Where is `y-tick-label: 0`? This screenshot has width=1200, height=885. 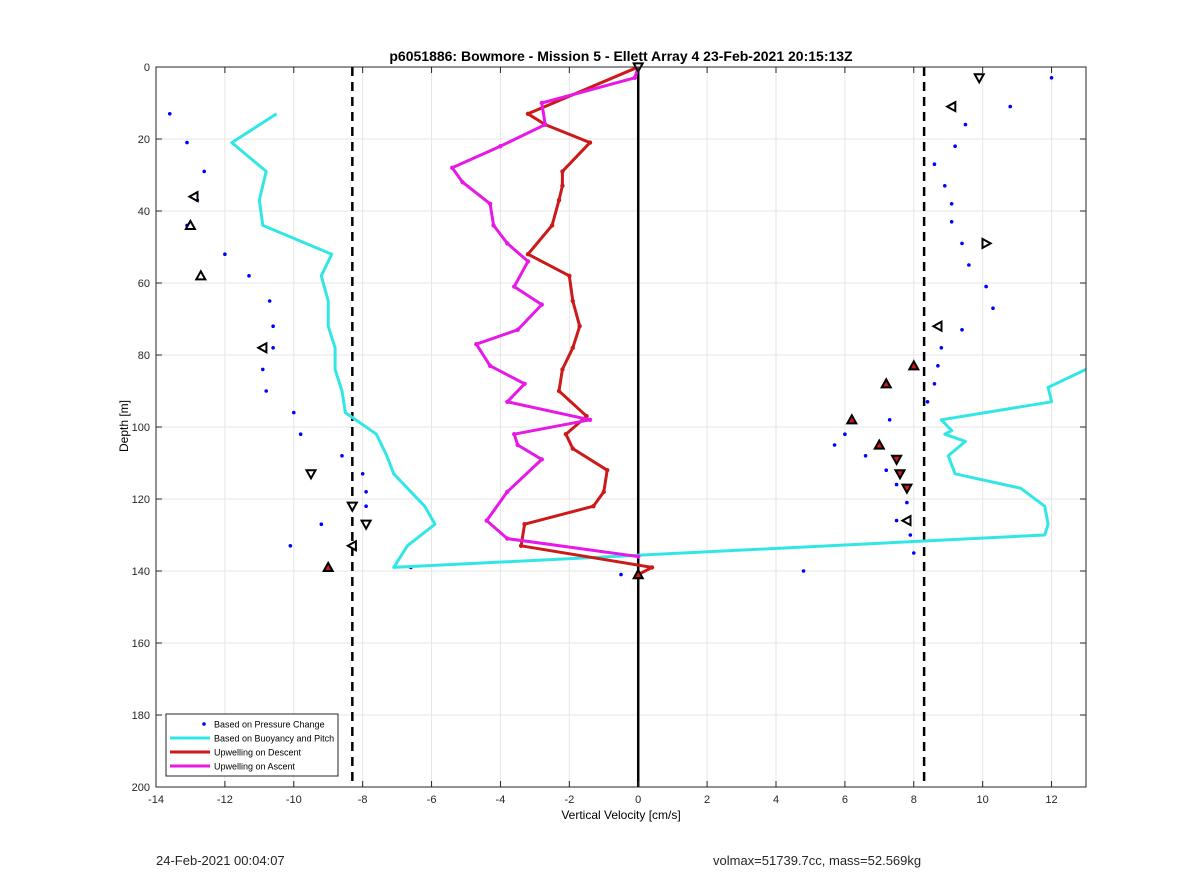 y-tick-label: 0 is located at coordinates (147, 68).